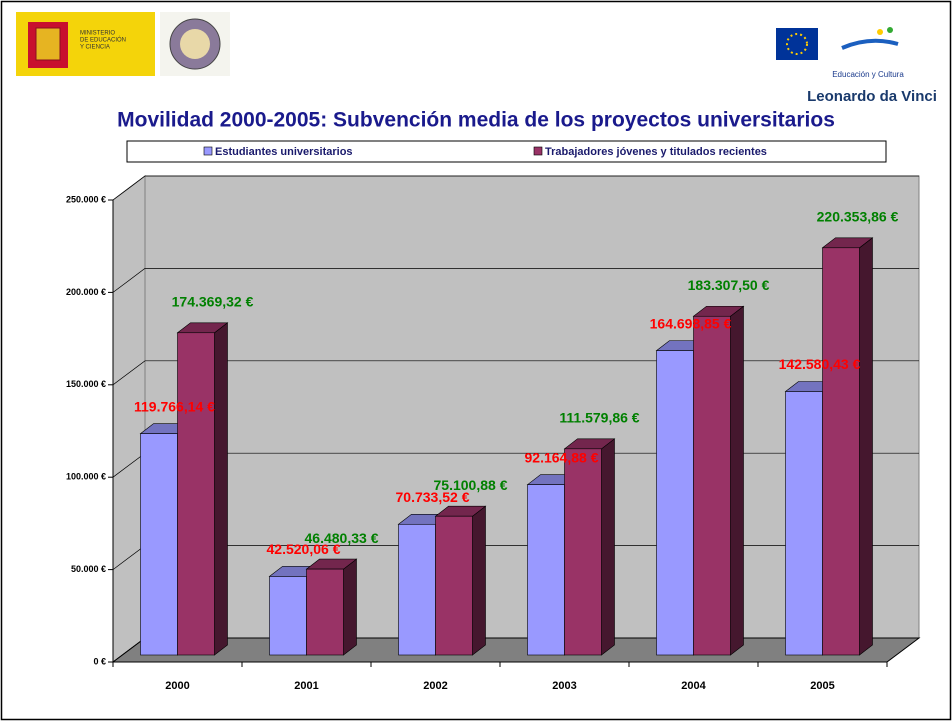 The height and width of the screenshot is (721, 952). What do you see at coordinates (86, 199) in the screenshot?
I see `y-tick-label: 250.000 €` at bounding box center [86, 199].